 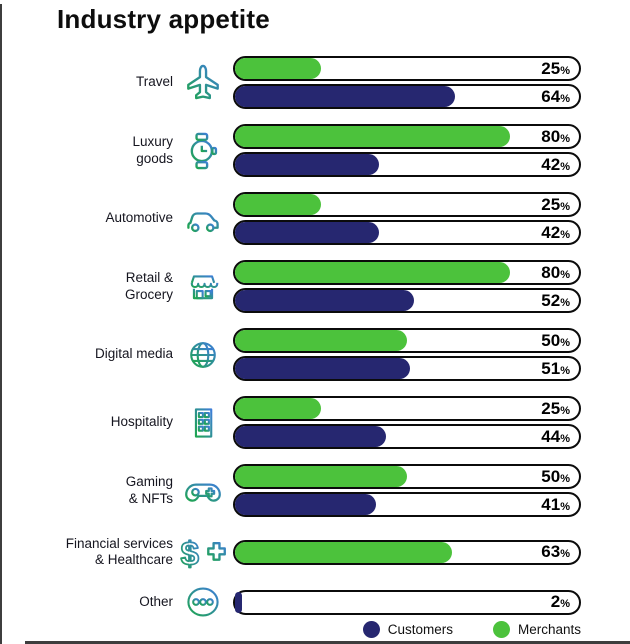 What do you see at coordinates (149, 490) in the screenshot?
I see `industry-label: Gaming & NFTs` at bounding box center [149, 490].